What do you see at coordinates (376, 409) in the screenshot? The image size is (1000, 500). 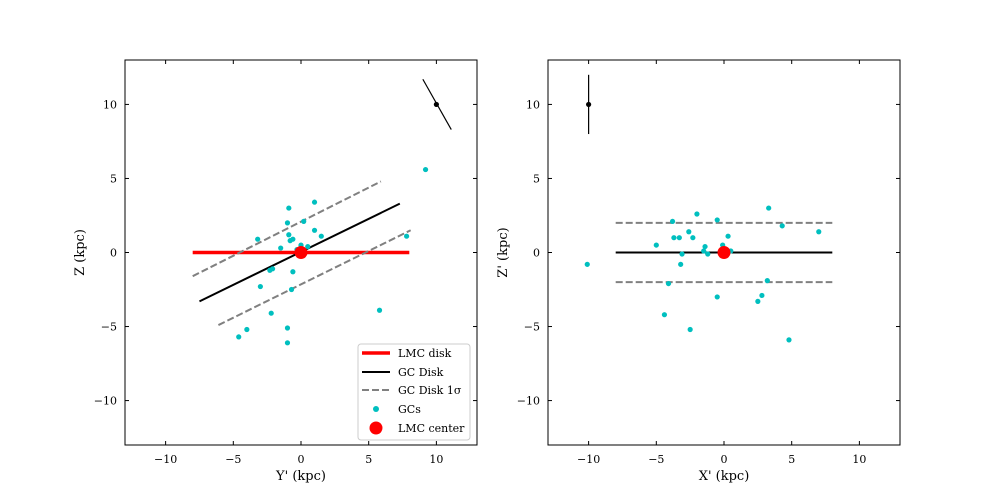 I see `legend-gcs-swatch` at bounding box center [376, 409].